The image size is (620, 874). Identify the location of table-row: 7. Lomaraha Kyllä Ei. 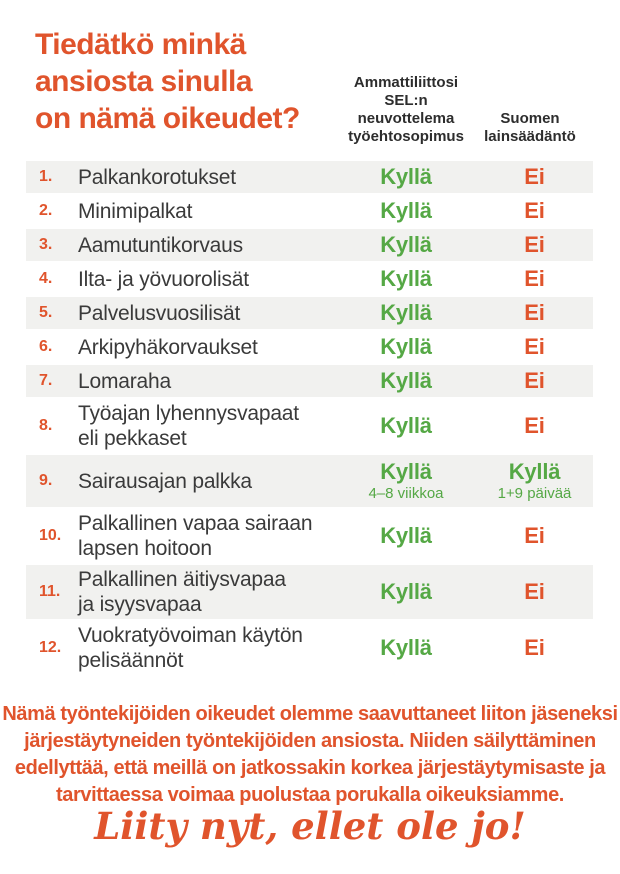
(309, 381).